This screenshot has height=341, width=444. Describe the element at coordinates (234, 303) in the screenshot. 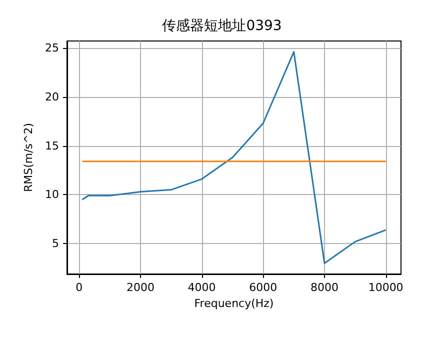

I see `x-axis-title: Frequency(Hz)` at that location.